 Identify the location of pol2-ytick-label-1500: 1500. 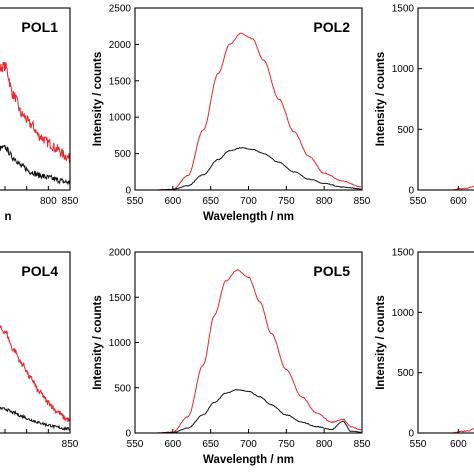
(120, 81).